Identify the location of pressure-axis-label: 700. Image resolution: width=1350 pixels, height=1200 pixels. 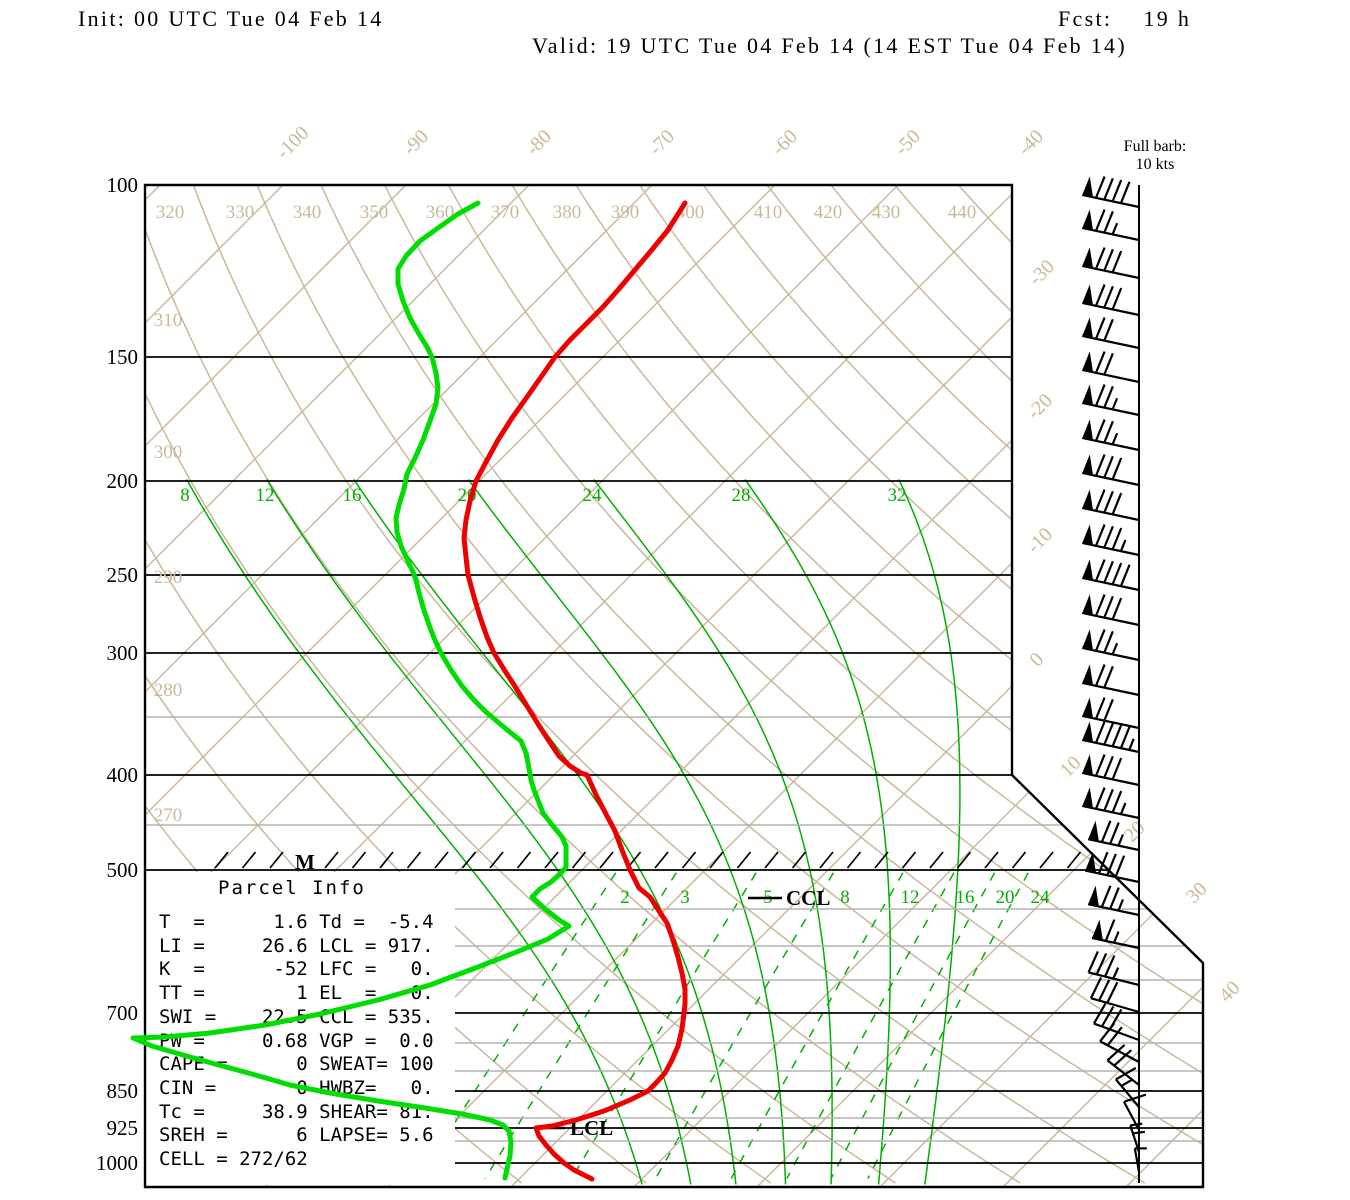
(123, 1013).